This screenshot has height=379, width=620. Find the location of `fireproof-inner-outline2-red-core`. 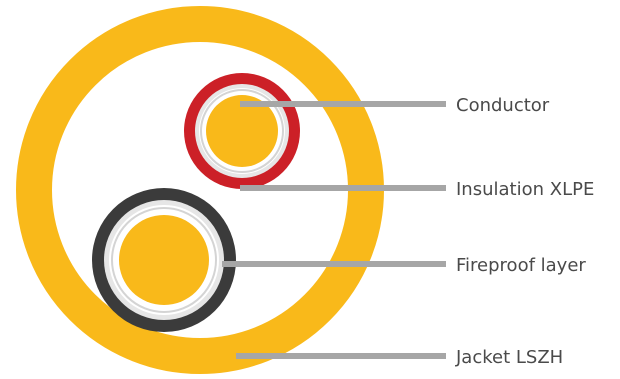

fireproof-inner-outline2-red-core is located at coordinates (242, 131).